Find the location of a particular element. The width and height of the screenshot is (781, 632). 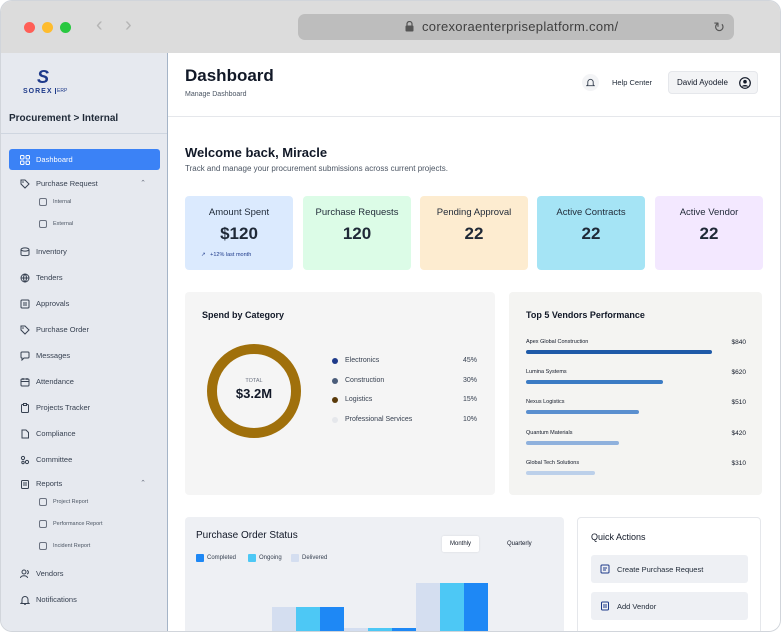

sidebar-divider is located at coordinates (84, 133).